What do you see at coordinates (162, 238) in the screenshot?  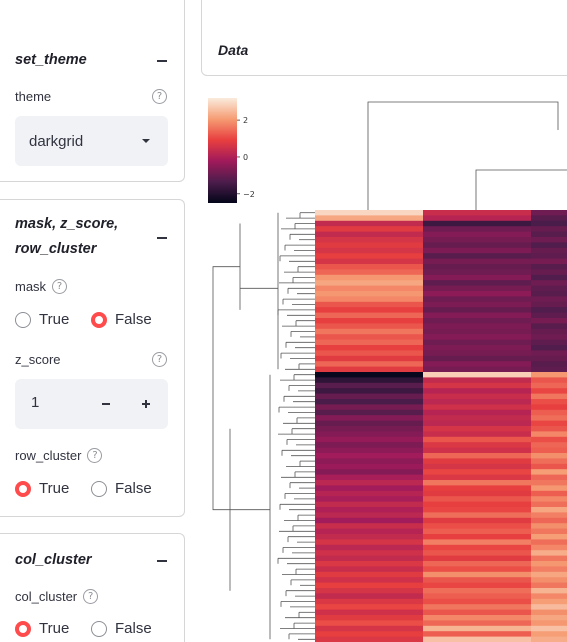 I see `mask-zscore-rowcluster-collapse-button` at bounding box center [162, 238].